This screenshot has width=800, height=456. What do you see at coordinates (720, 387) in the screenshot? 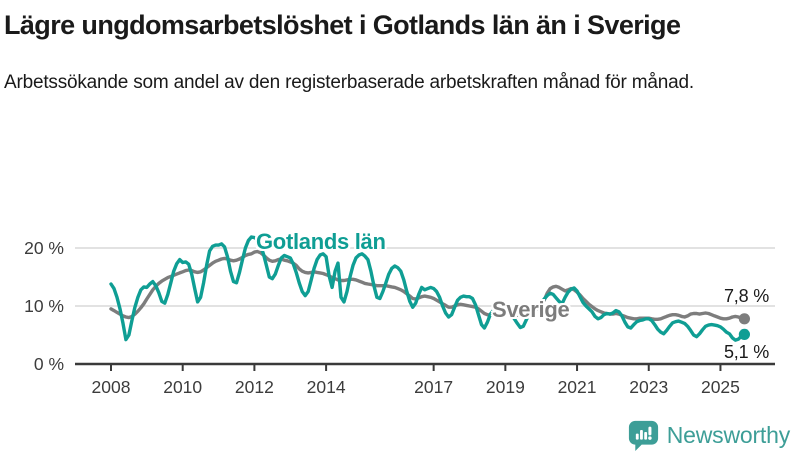
I see `x-axis-tick-label: 2025` at bounding box center [720, 387].